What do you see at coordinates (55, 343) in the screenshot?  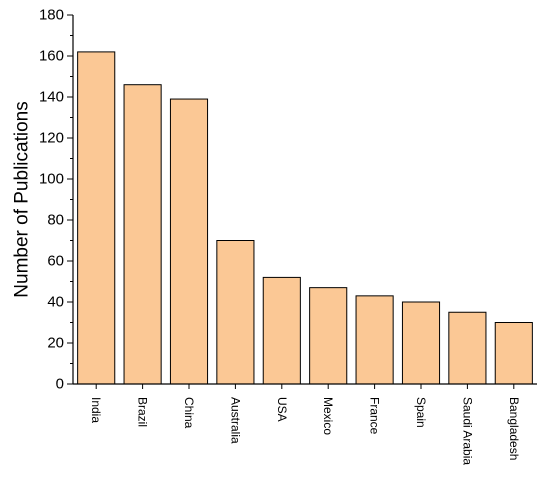 I see `y-tick-label: 20` at bounding box center [55, 343].